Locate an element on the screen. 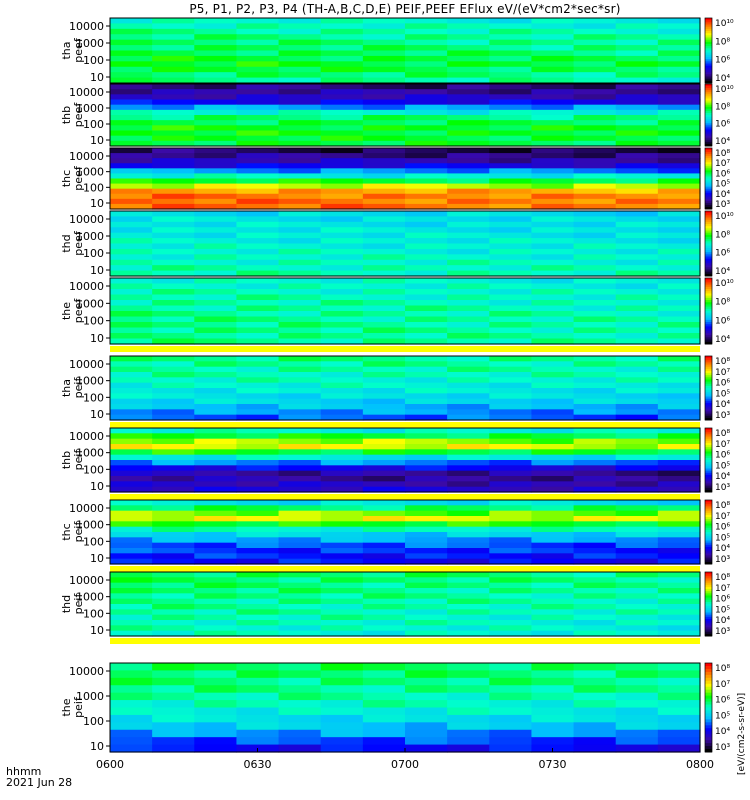 The image size is (750, 800). panel-probe-label: thd is located at coordinates (66, 243).